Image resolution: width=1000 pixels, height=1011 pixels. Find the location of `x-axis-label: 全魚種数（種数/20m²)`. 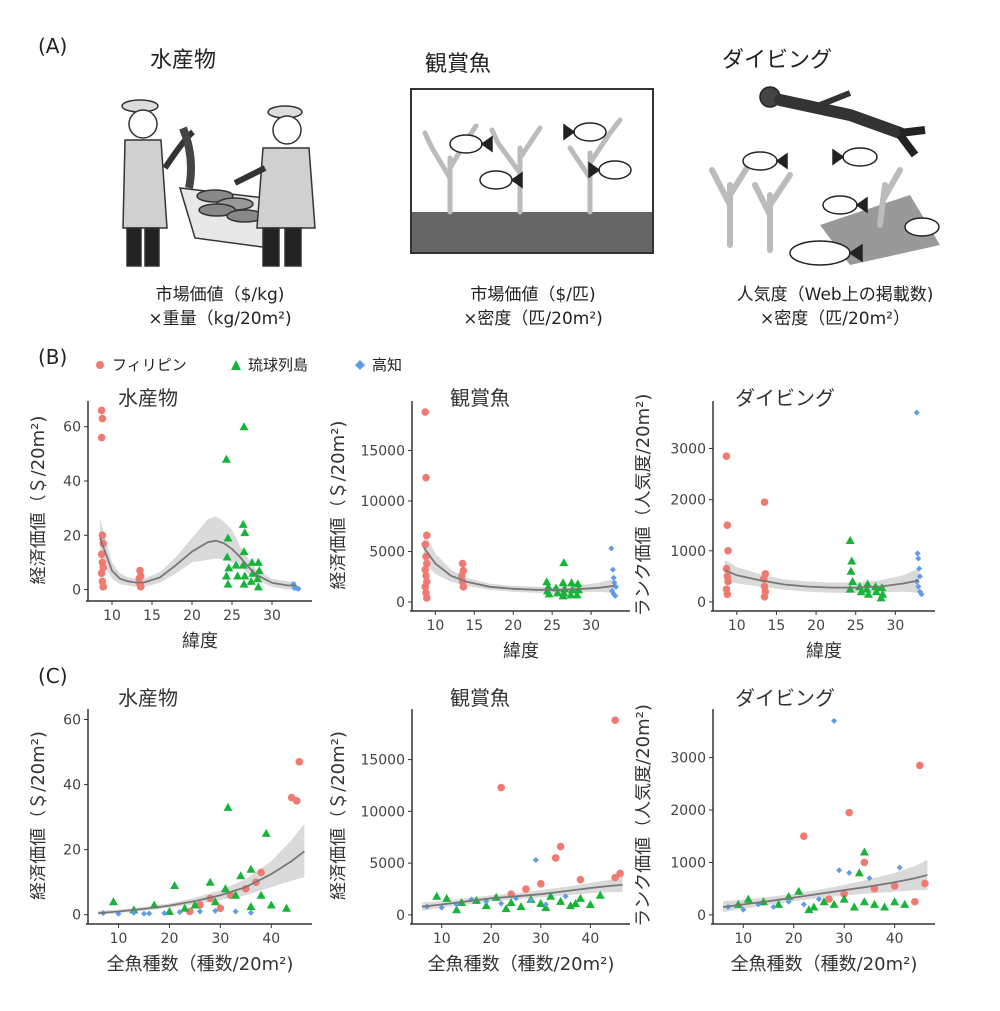

x-axis-label: 全魚種数（種数/20m²) is located at coordinates (200, 964).